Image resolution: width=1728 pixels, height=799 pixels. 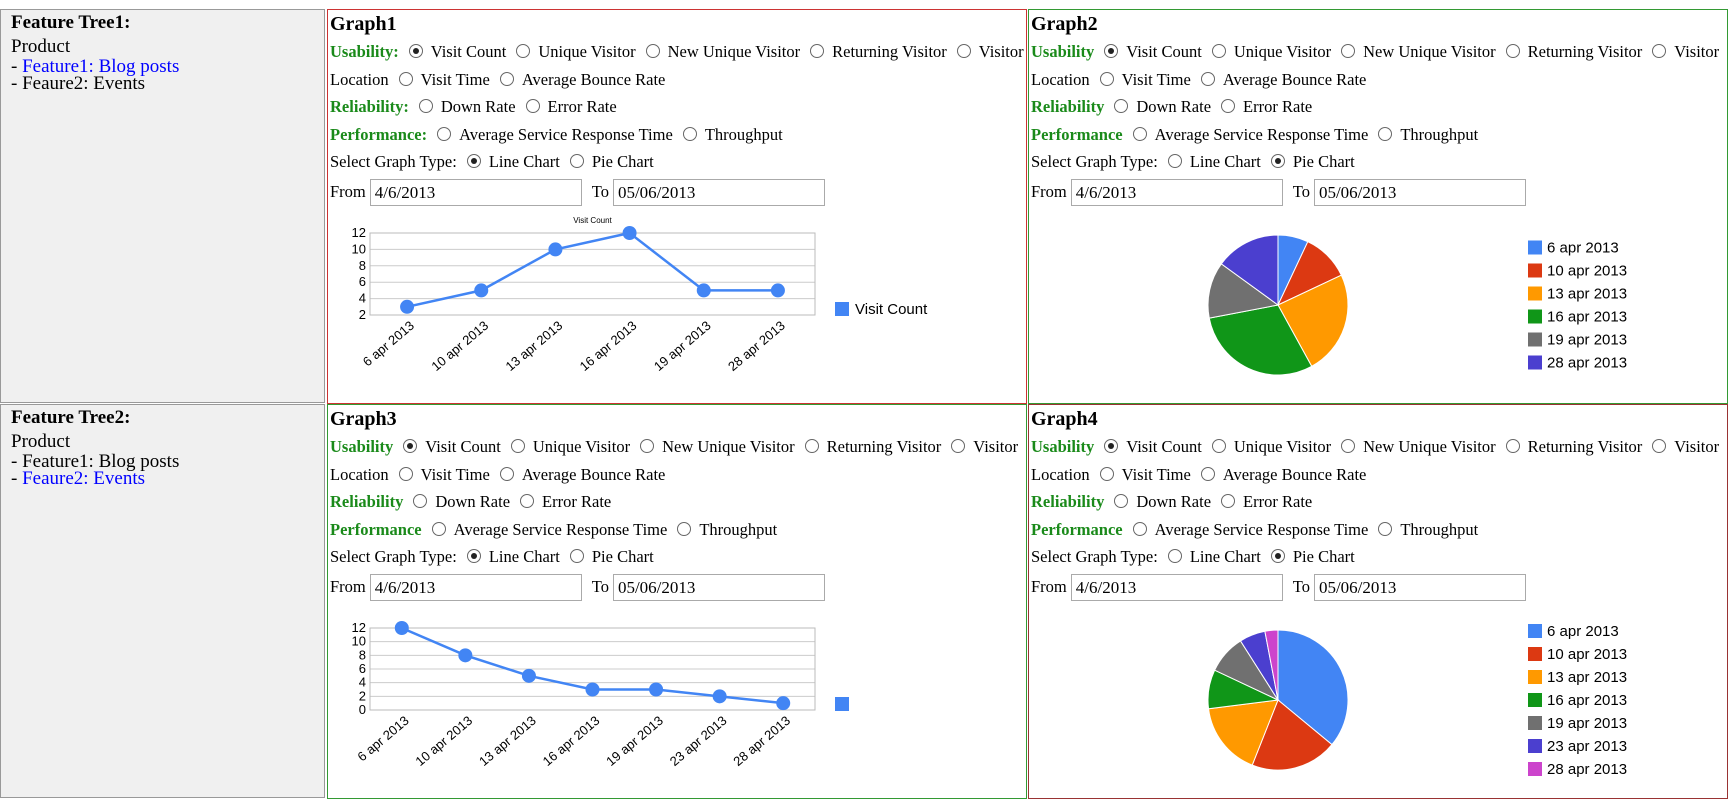 What do you see at coordinates (101, 66) in the screenshot?
I see `feature-link: Feature1: Blog posts` at bounding box center [101, 66].